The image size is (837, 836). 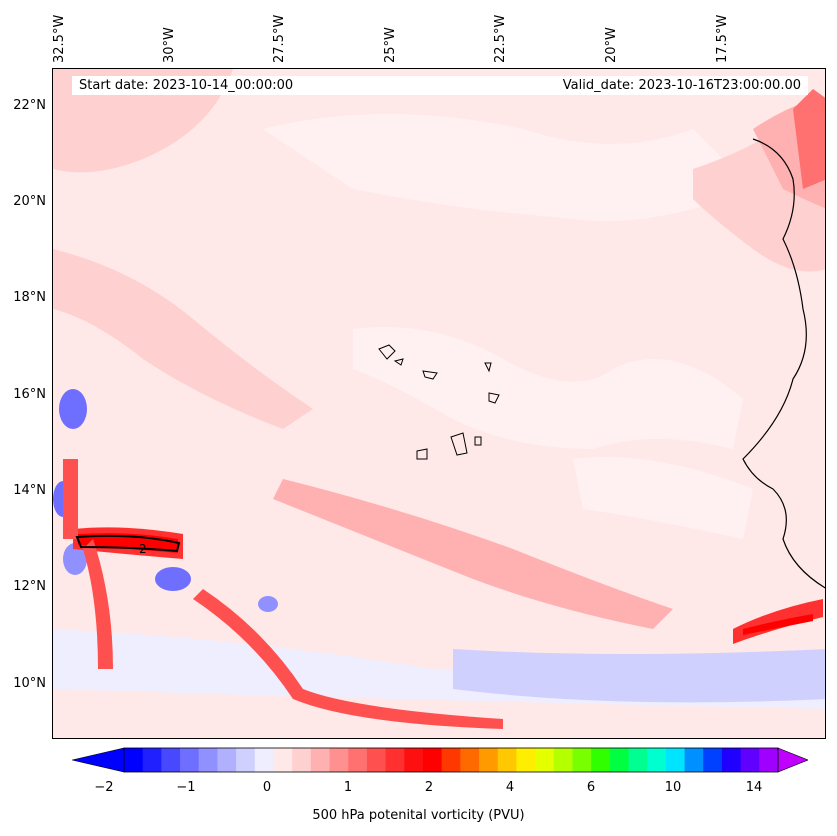 I want to click on colorbar-tick-label: 10, so click(x=673, y=787).